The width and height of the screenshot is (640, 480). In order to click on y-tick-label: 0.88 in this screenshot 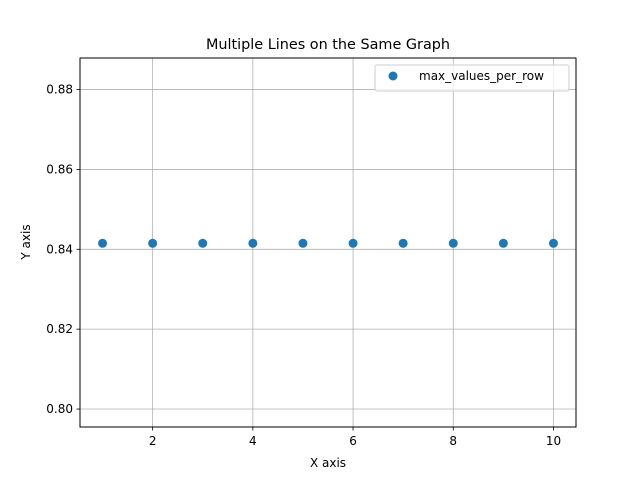, I will do `click(59, 90)`.